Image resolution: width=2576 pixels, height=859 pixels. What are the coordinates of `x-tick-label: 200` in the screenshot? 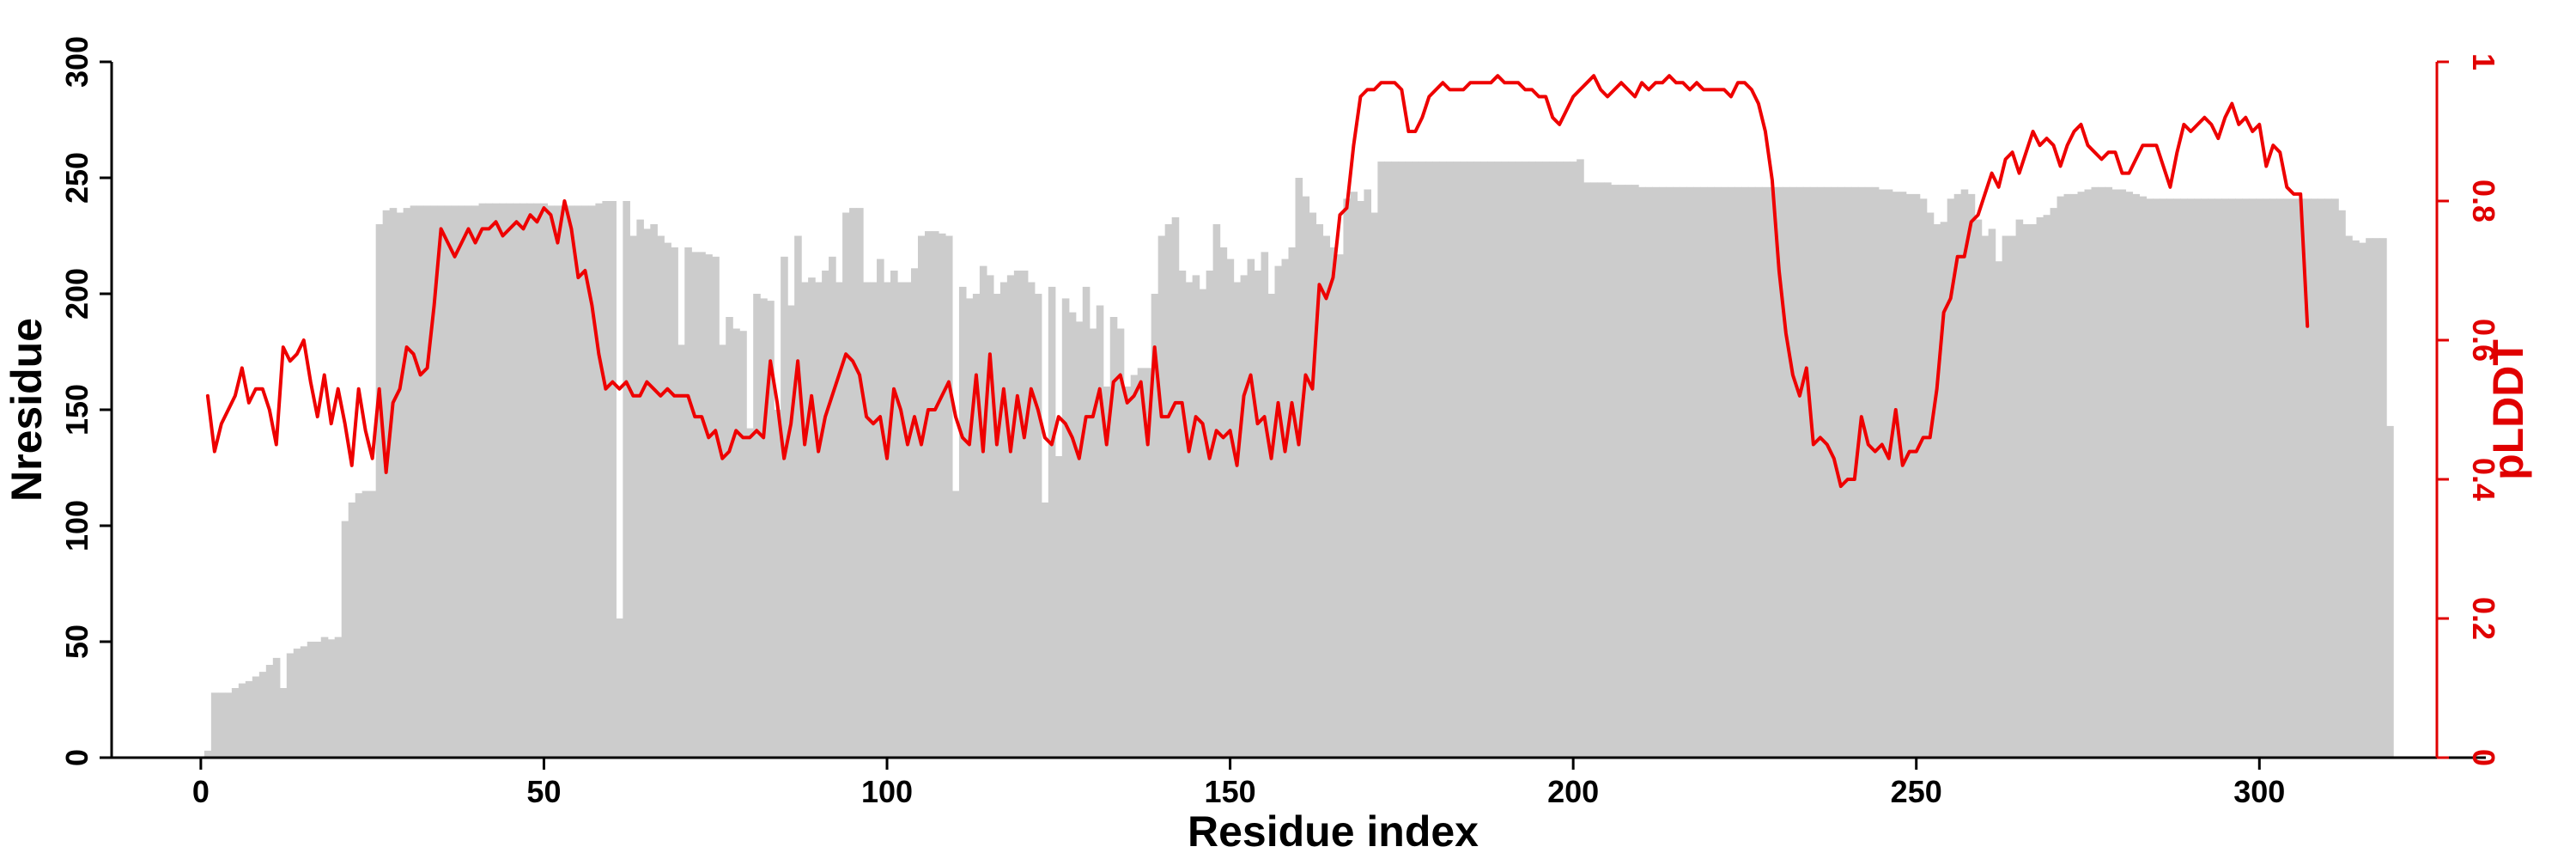 It's located at (1573, 791).